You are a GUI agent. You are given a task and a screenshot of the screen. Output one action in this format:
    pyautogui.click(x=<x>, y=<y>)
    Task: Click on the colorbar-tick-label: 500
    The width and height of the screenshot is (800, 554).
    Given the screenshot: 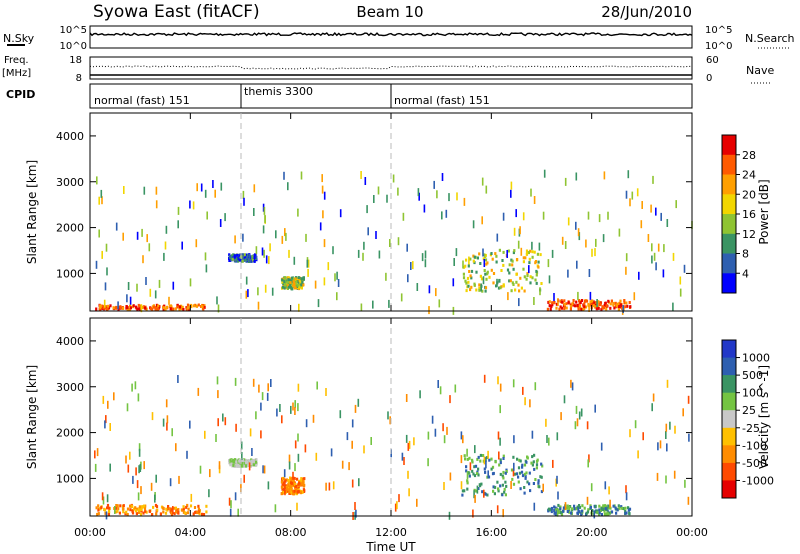 What is the action you would take?
    pyautogui.click(x=752, y=375)
    